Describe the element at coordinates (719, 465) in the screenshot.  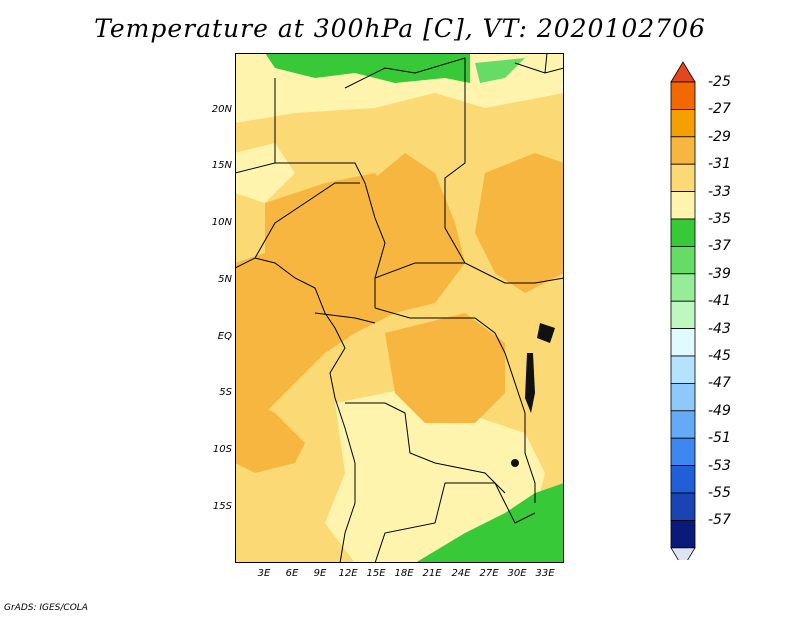
I see `colorbar-label: -53` at that location.